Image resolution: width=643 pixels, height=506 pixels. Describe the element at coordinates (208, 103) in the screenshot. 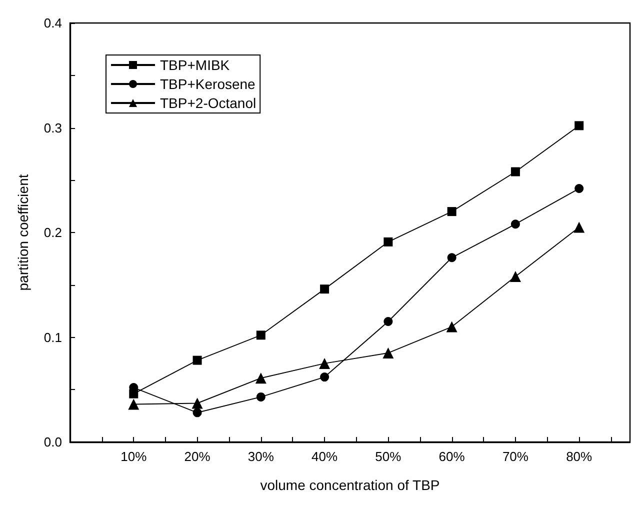

I see `legend-label: TBP+2-Octanol` at that location.